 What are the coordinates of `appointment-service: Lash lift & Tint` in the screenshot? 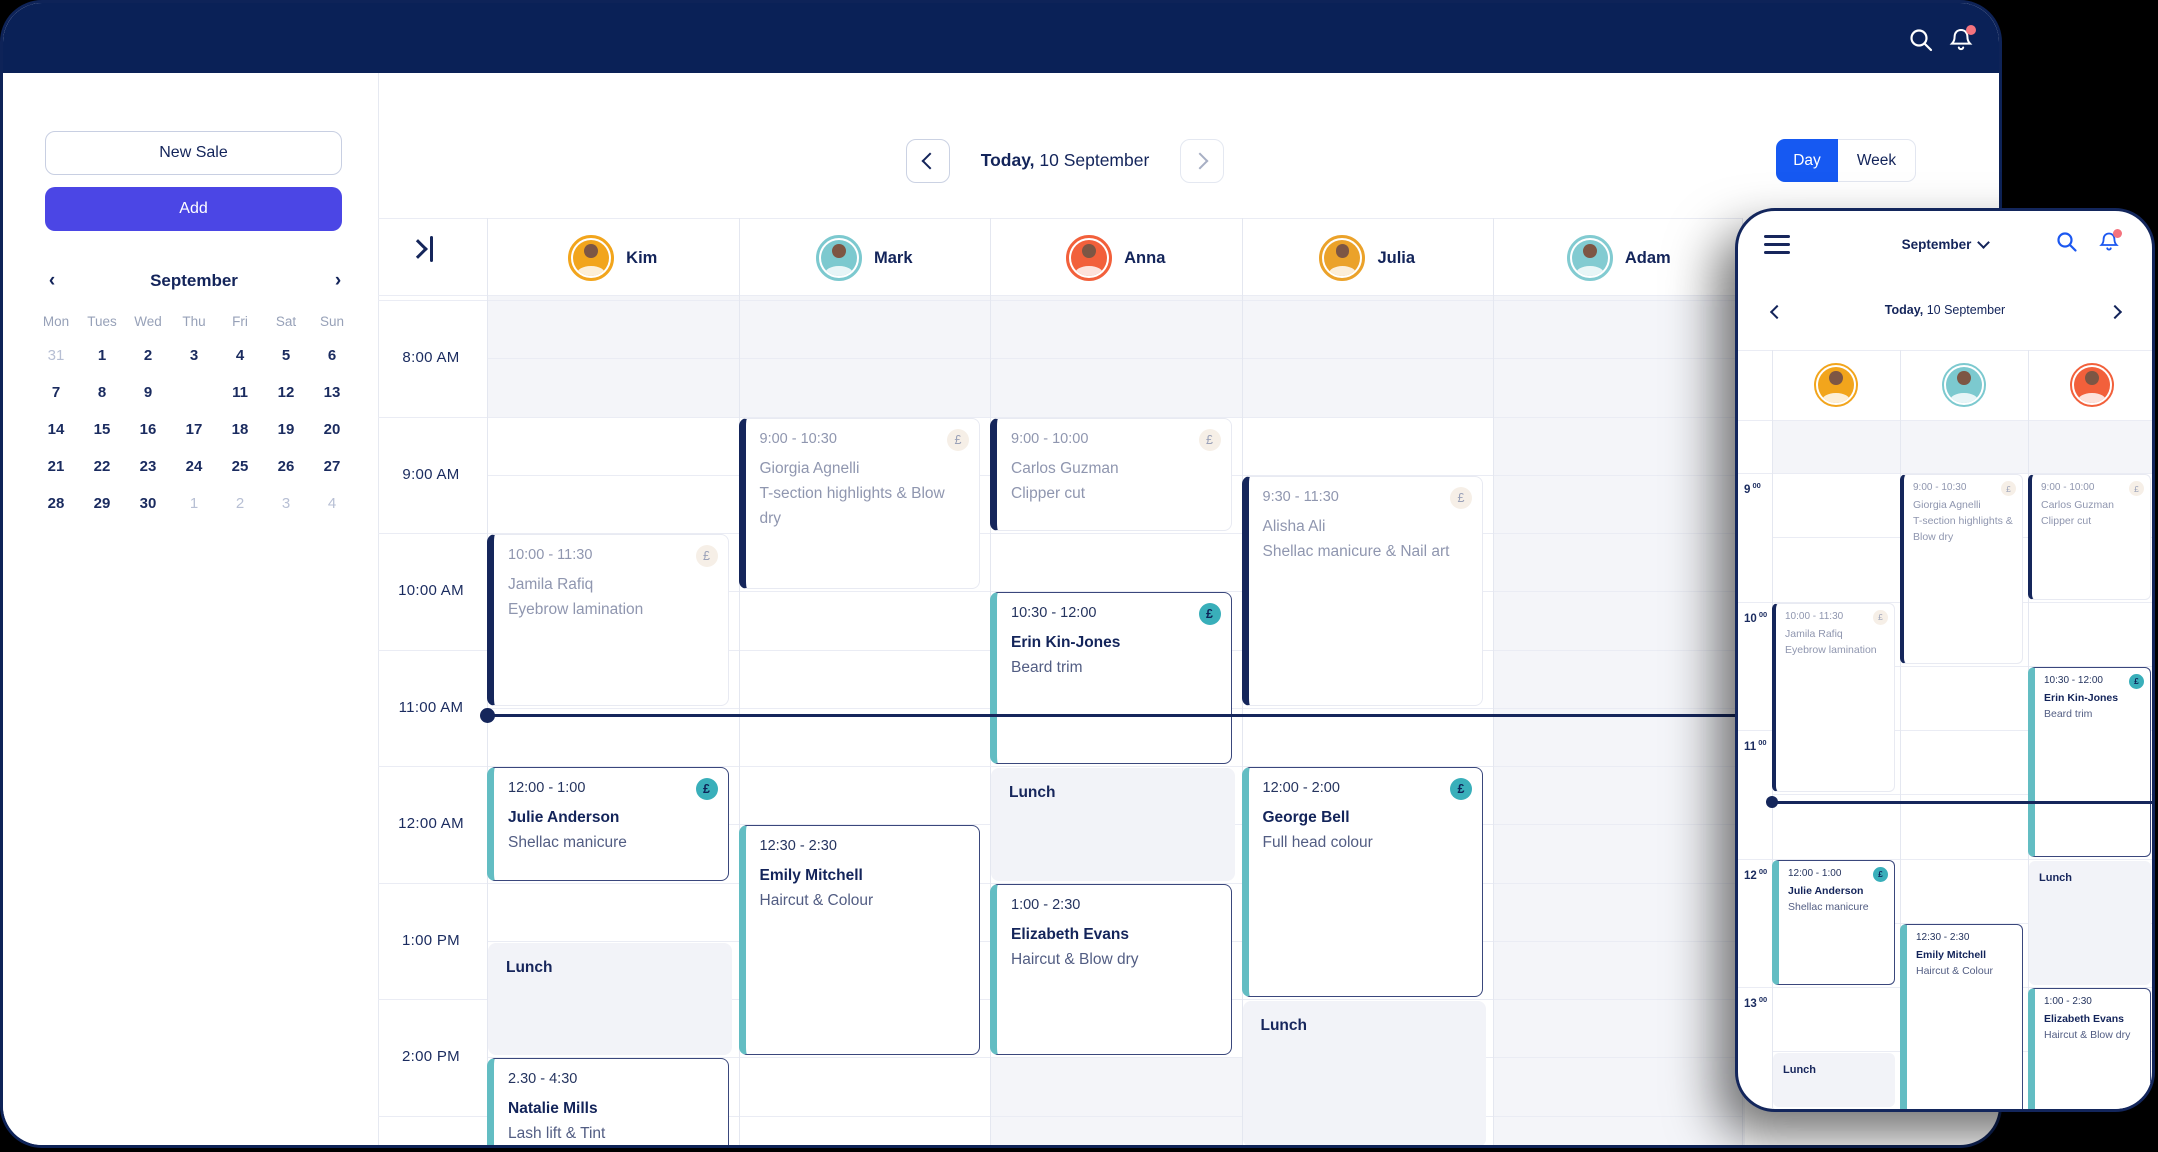 It's located at (557, 1134).